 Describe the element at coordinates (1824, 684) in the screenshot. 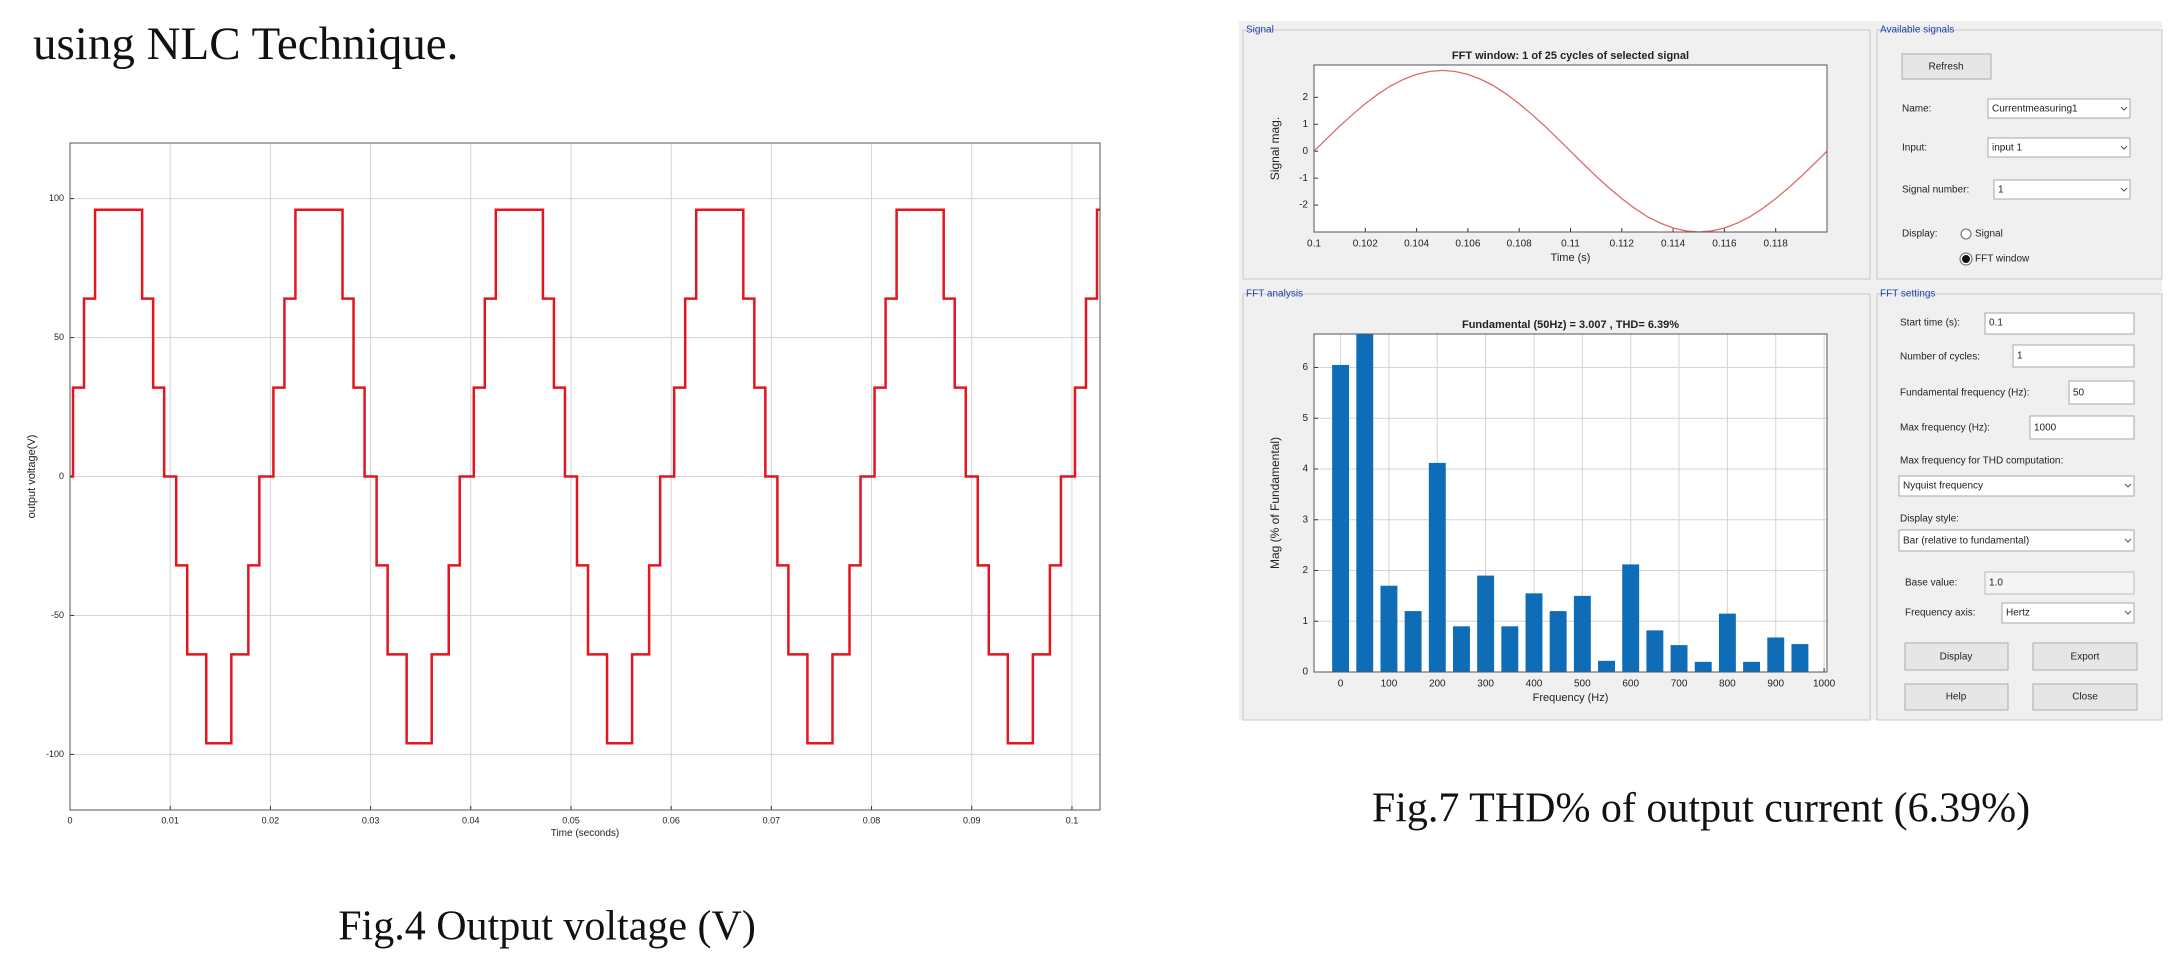

I see `x-tick-label: 1000` at that location.